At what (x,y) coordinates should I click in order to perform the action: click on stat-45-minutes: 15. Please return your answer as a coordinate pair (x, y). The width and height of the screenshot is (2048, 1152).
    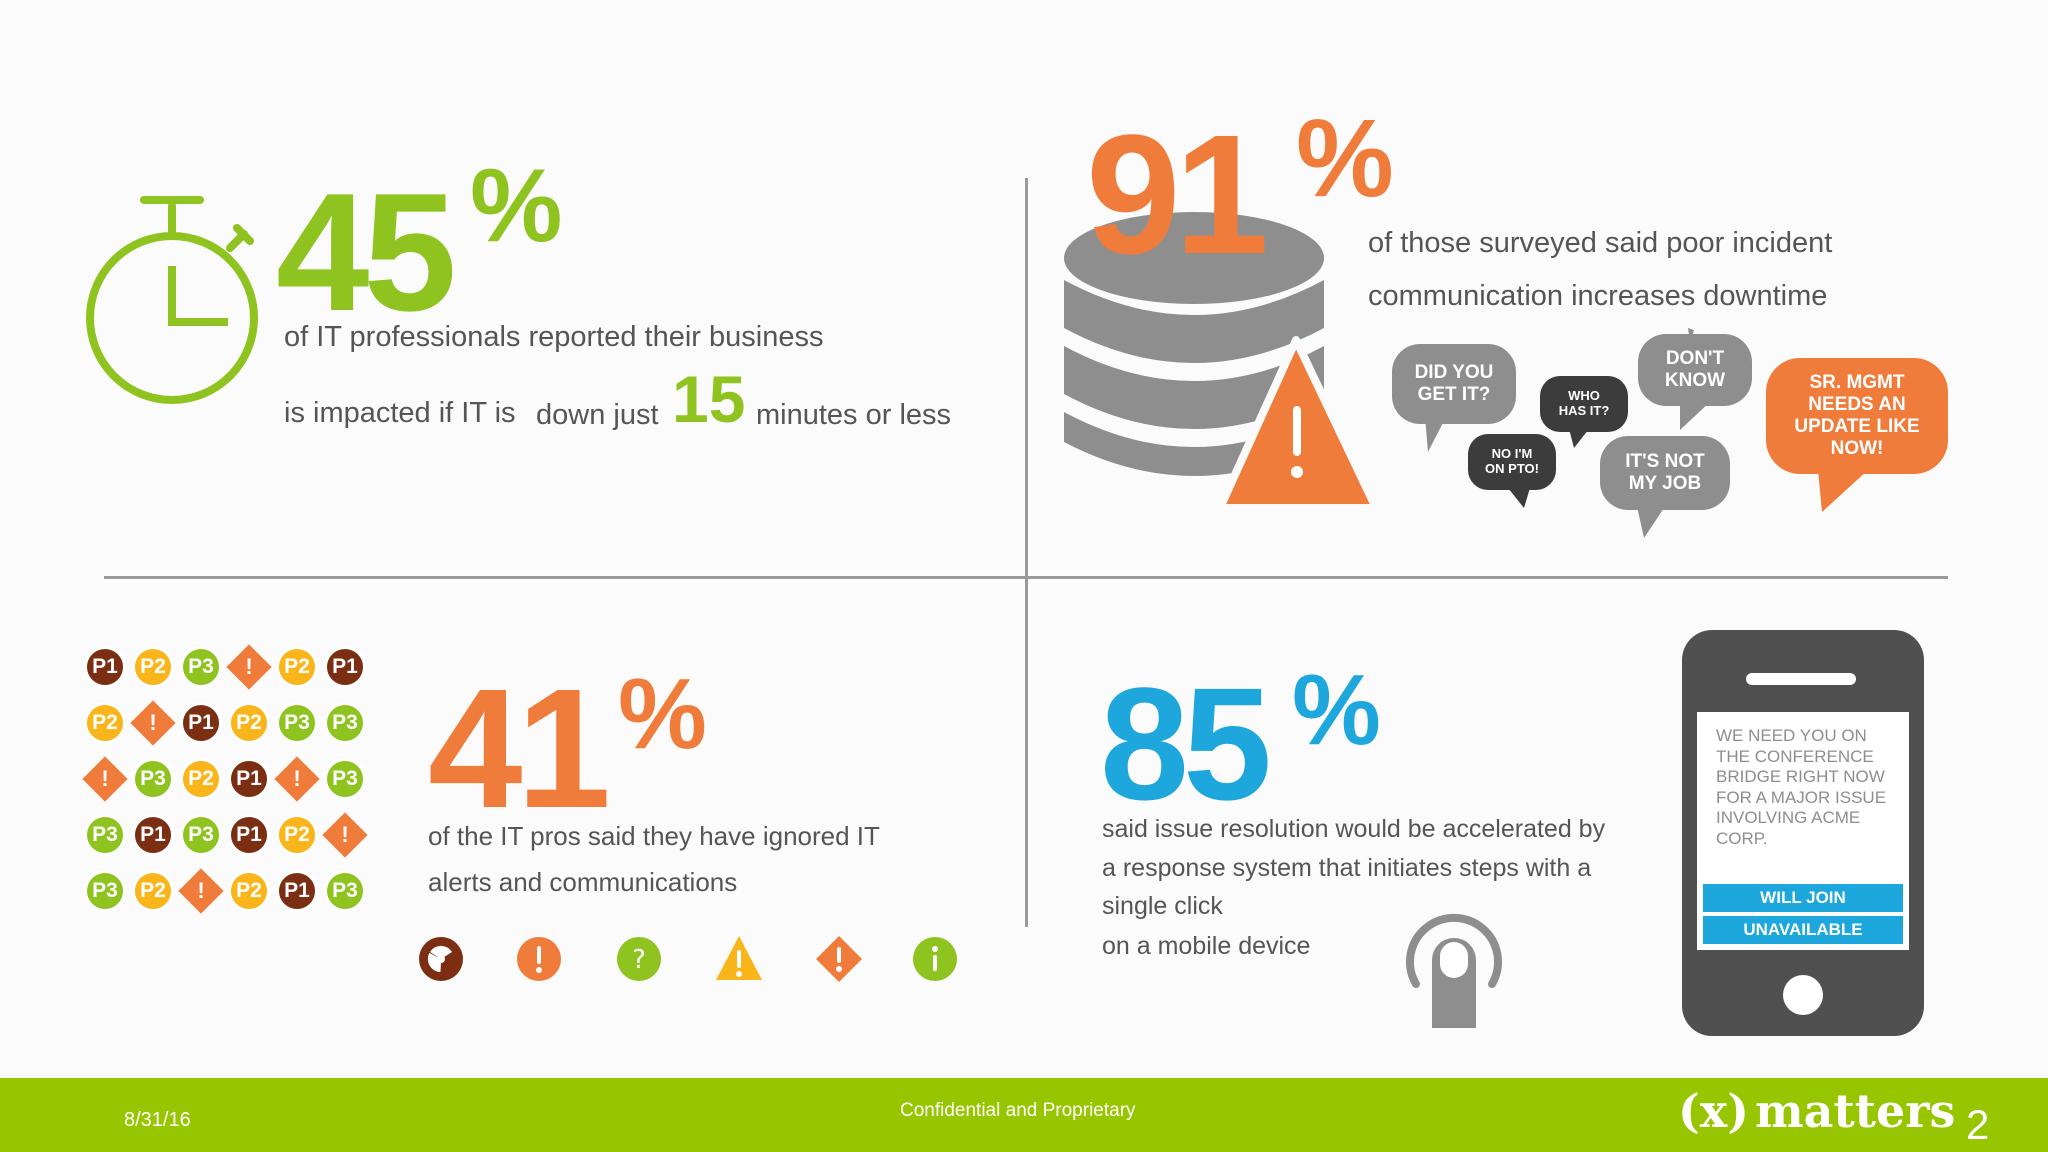
    Looking at the image, I should click on (709, 399).